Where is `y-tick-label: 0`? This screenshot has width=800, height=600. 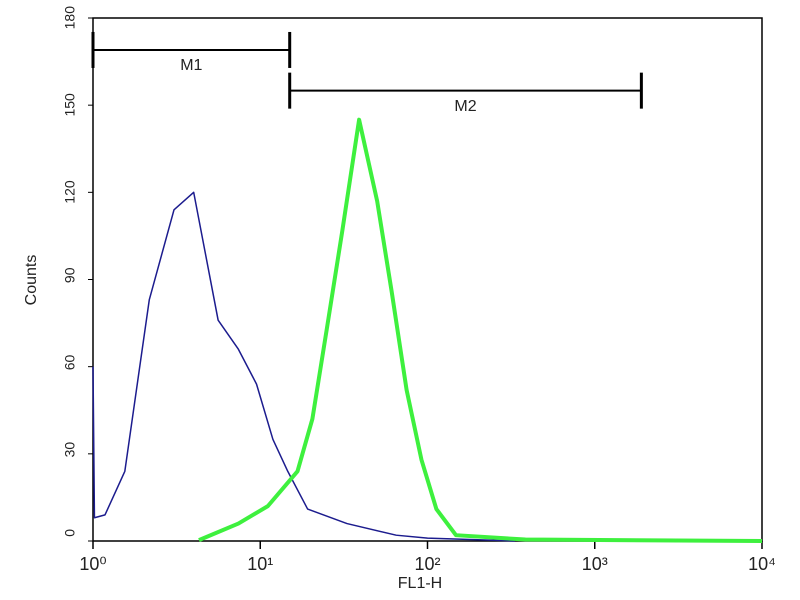 y-tick-label: 0 is located at coordinates (70, 533).